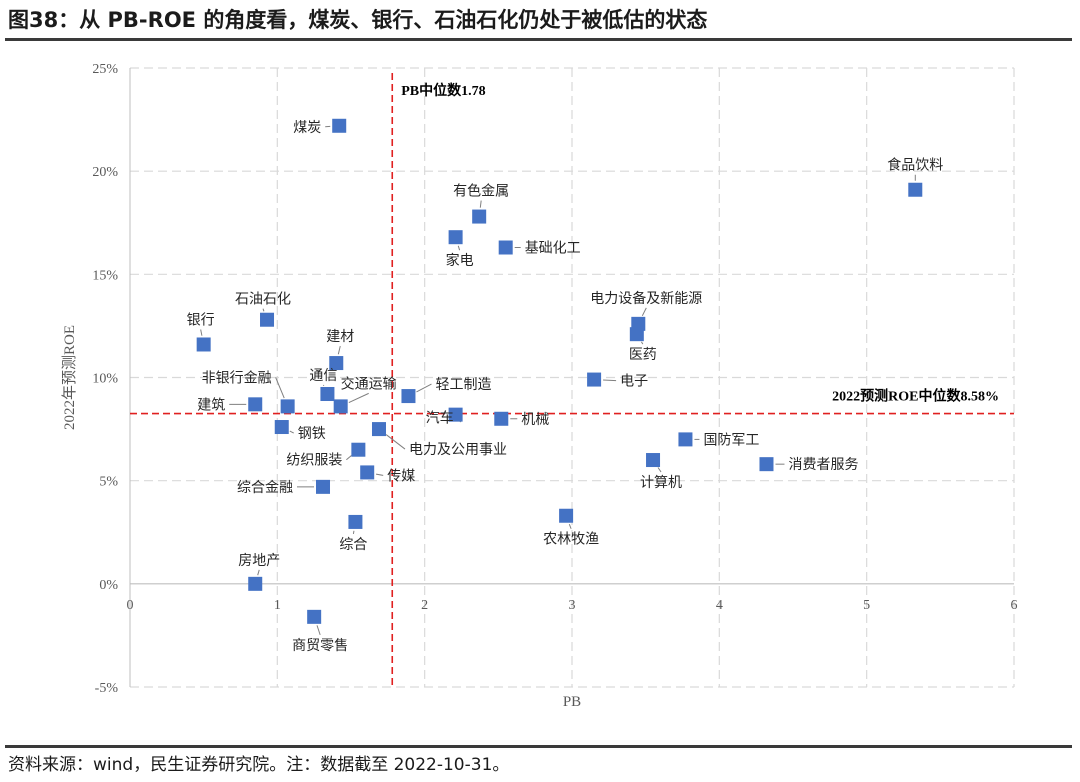  Describe the element at coordinates (643, 355) in the screenshot. I see `point-label: 医药` at that location.